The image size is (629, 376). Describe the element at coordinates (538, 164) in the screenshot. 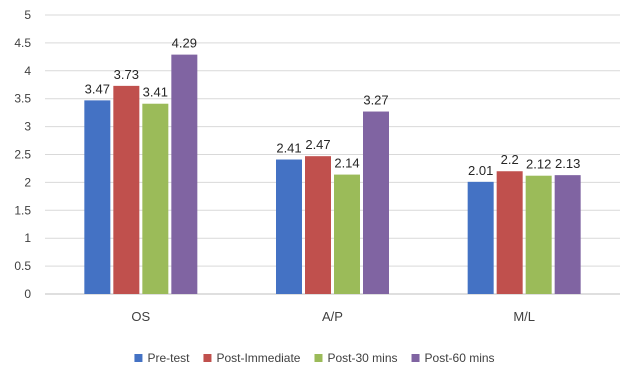

I see `data-label: 2.12` at that location.